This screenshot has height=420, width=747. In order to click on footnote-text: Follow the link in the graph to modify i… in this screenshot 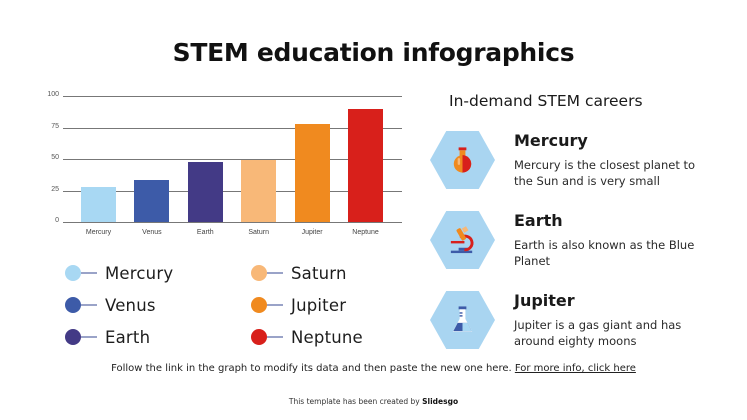, I will do `click(313, 368)`.